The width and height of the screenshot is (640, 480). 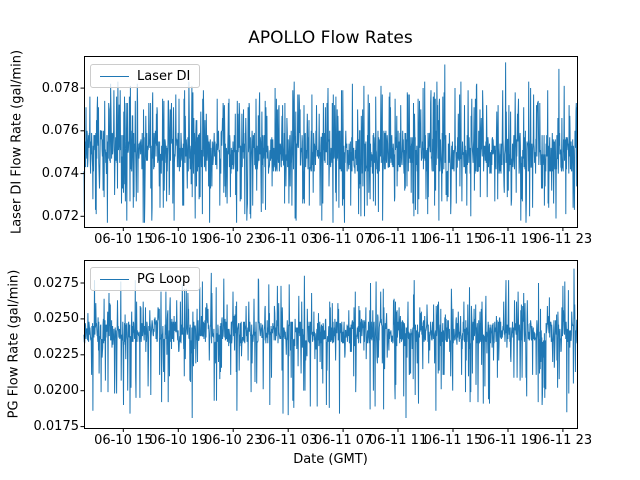 What do you see at coordinates (60, 216) in the screenshot?
I see `y-tick-label: 0.072` at bounding box center [60, 216].